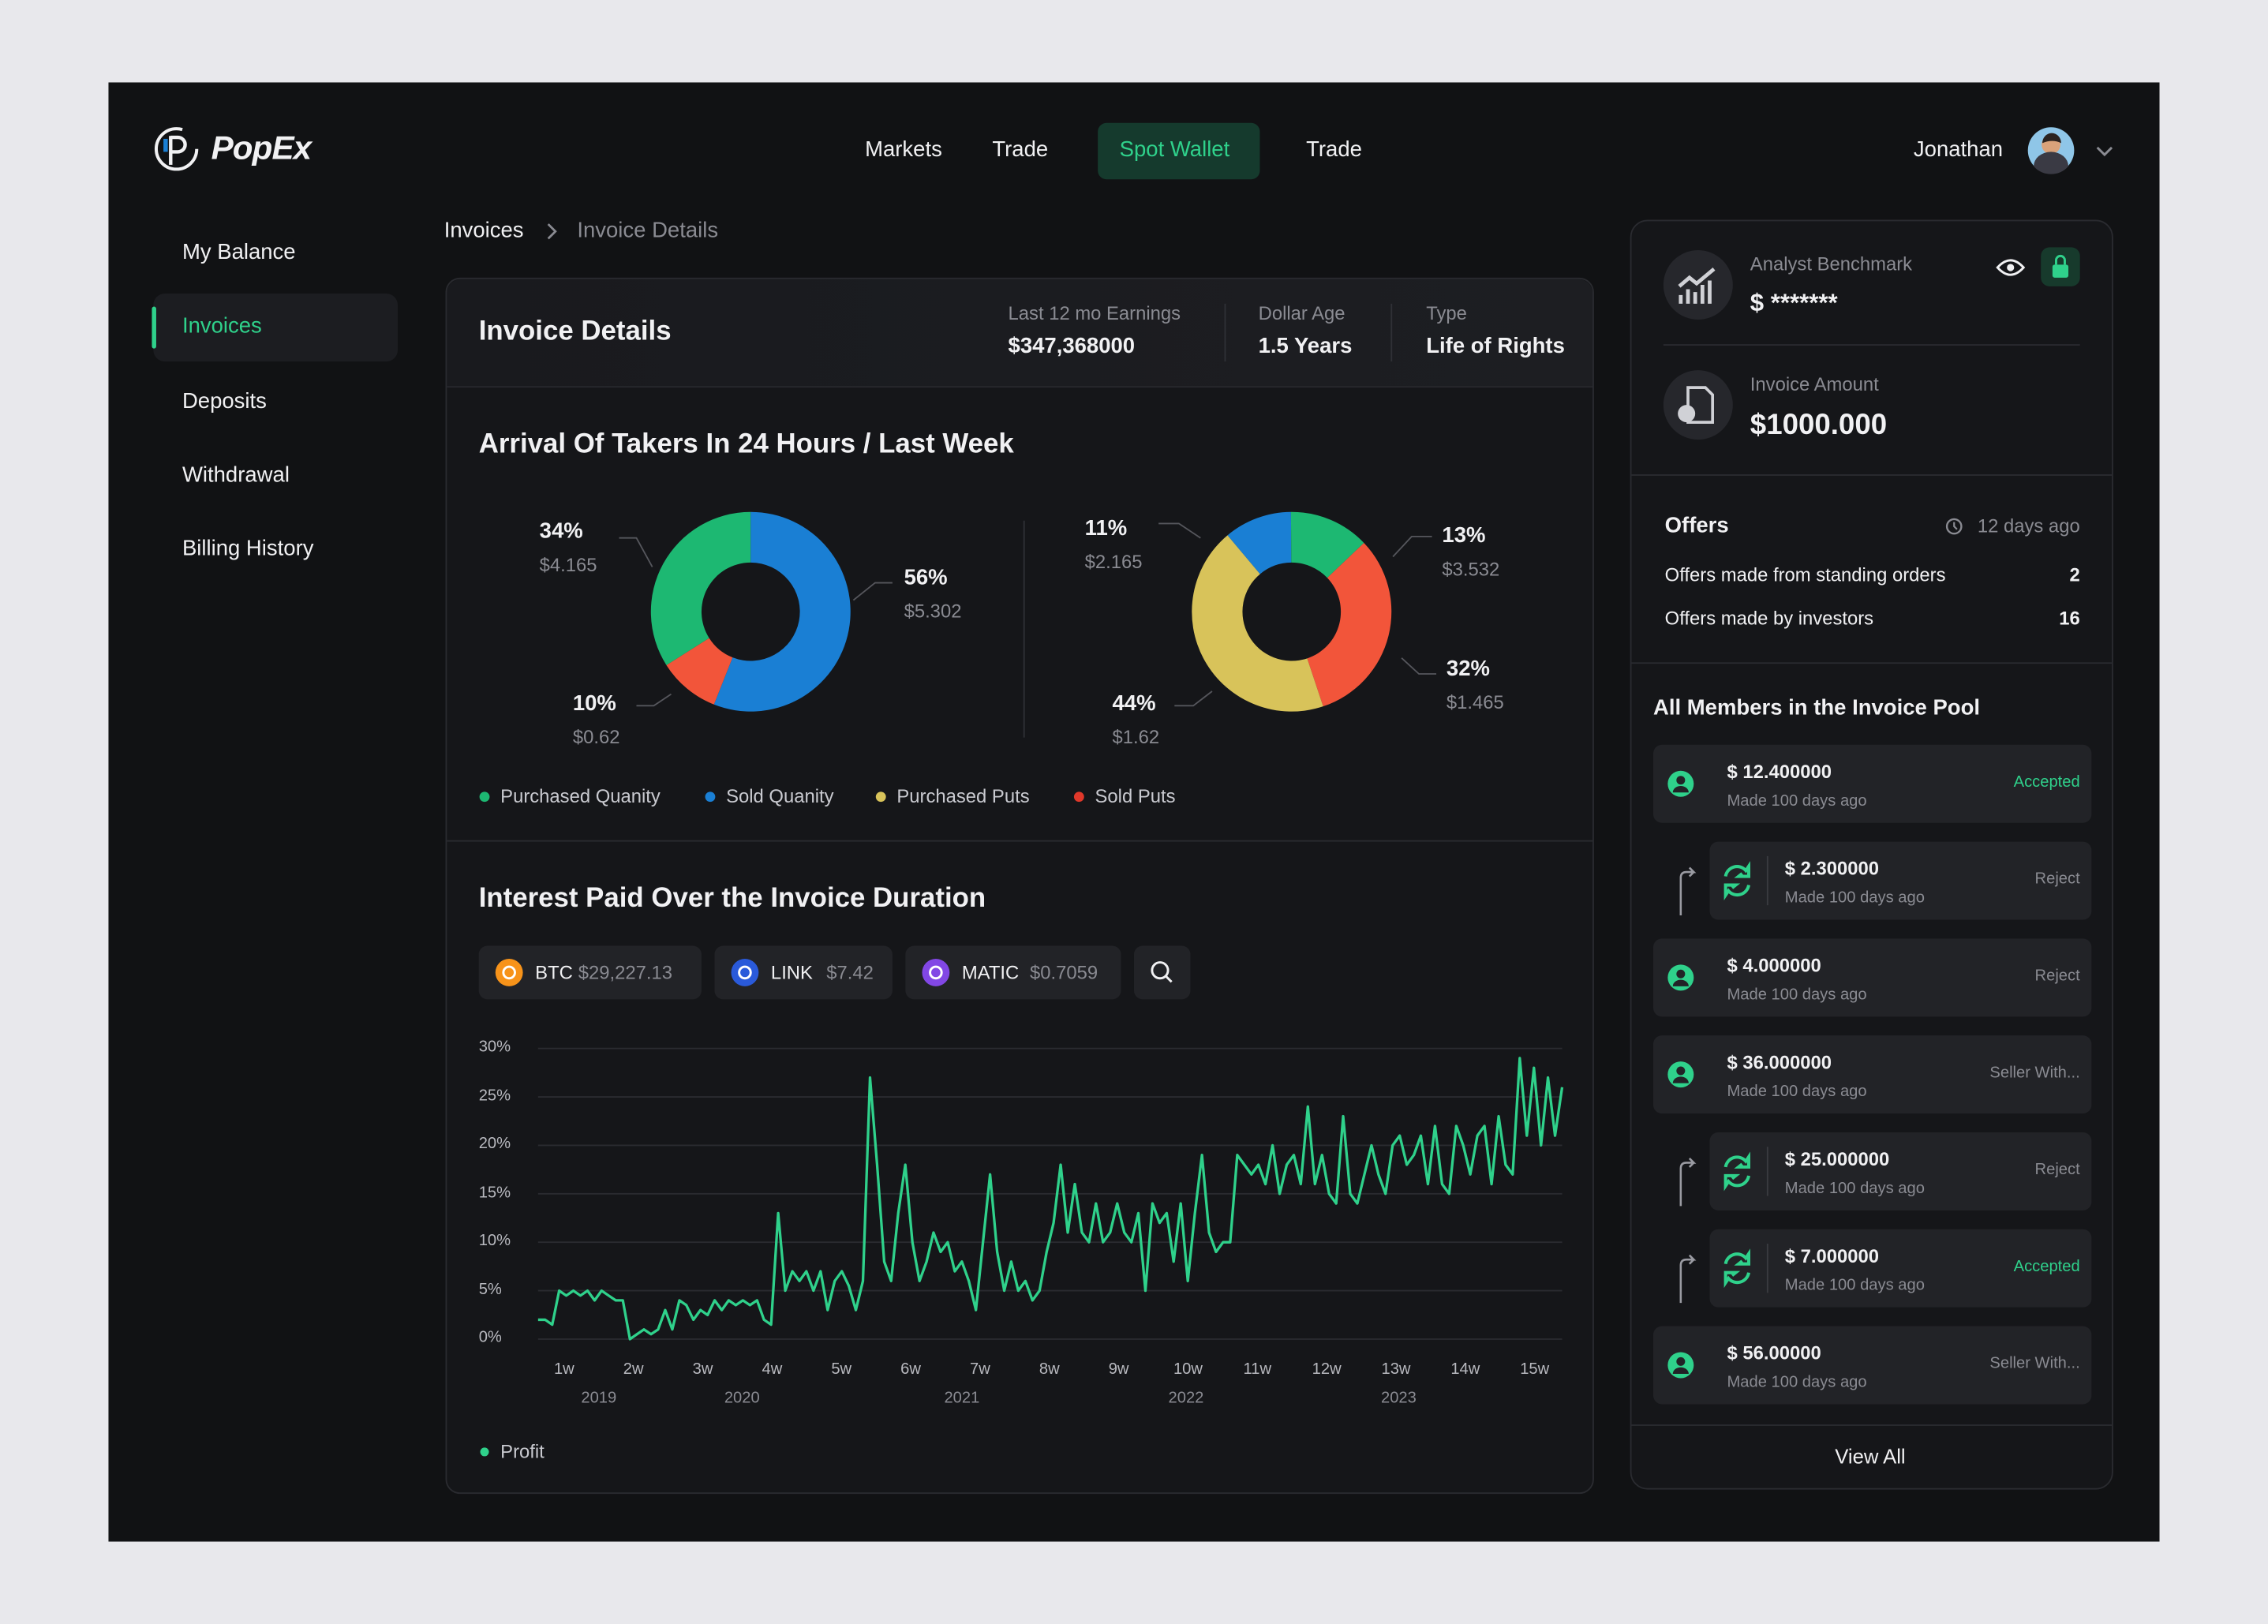 The width and height of the screenshot is (2268, 1624). What do you see at coordinates (1134, 703) in the screenshot?
I see `donut-percent: 44%` at bounding box center [1134, 703].